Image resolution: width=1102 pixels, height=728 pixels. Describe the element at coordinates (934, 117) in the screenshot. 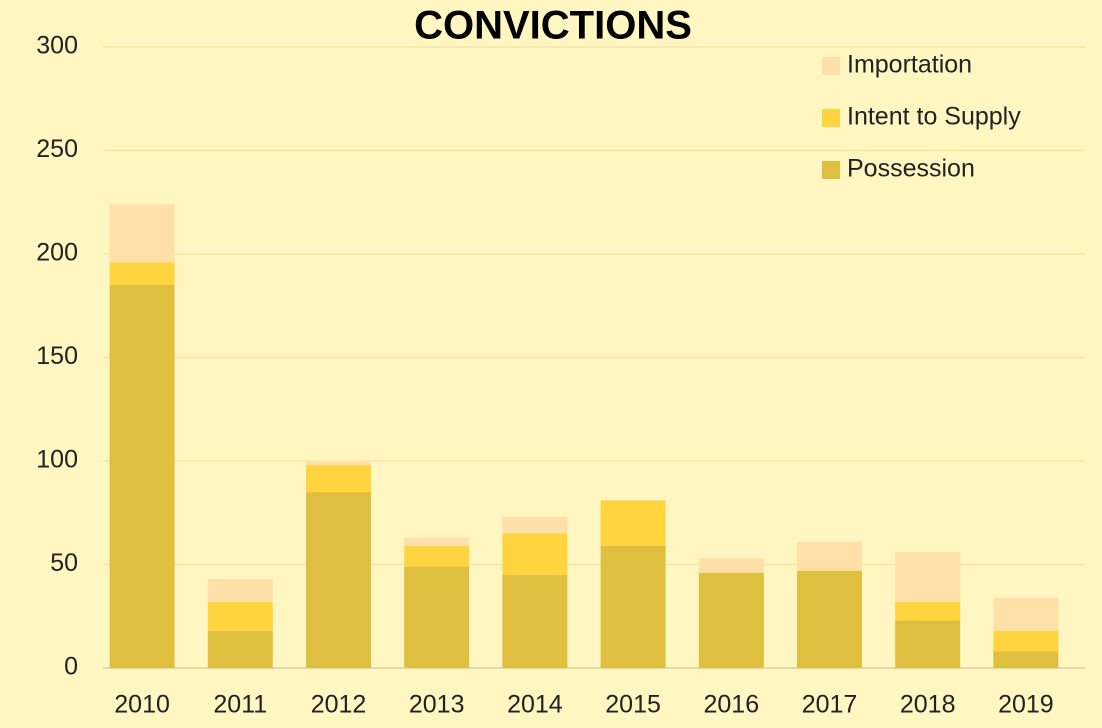

I see `legend-label: Intent to Supply` at that location.